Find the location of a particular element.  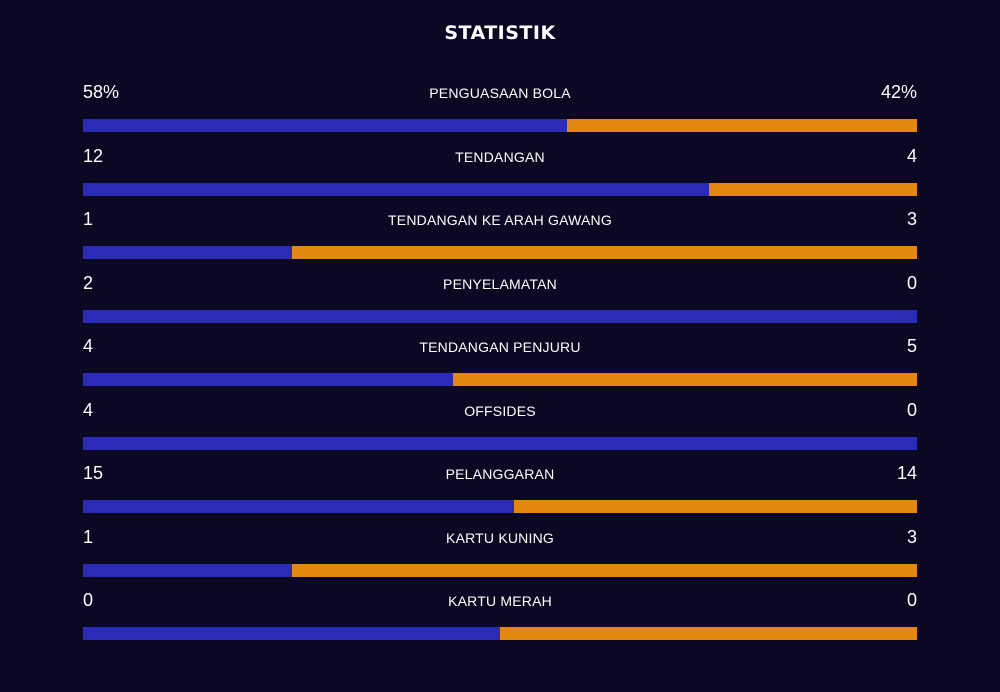

stat-away-value: 5 is located at coordinates (911, 346).